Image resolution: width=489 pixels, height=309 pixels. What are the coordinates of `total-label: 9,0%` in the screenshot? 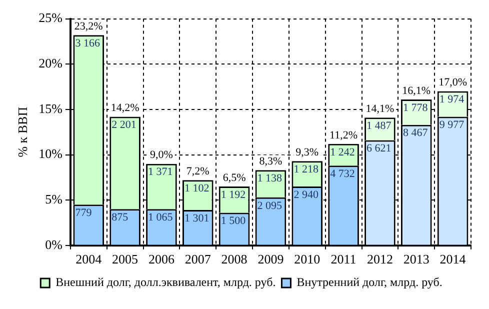 It's located at (161, 155).